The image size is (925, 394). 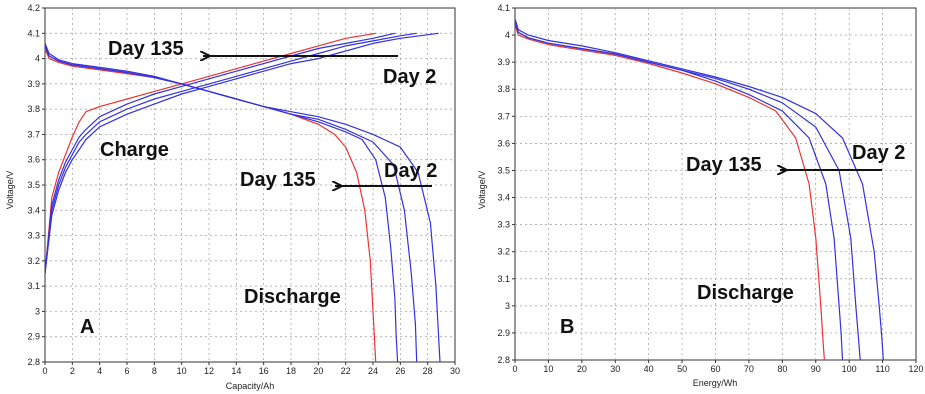 What do you see at coordinates (849, 369) in the screenshot?
I see `x-tick-label: 100` at bounding box center [849, 369].